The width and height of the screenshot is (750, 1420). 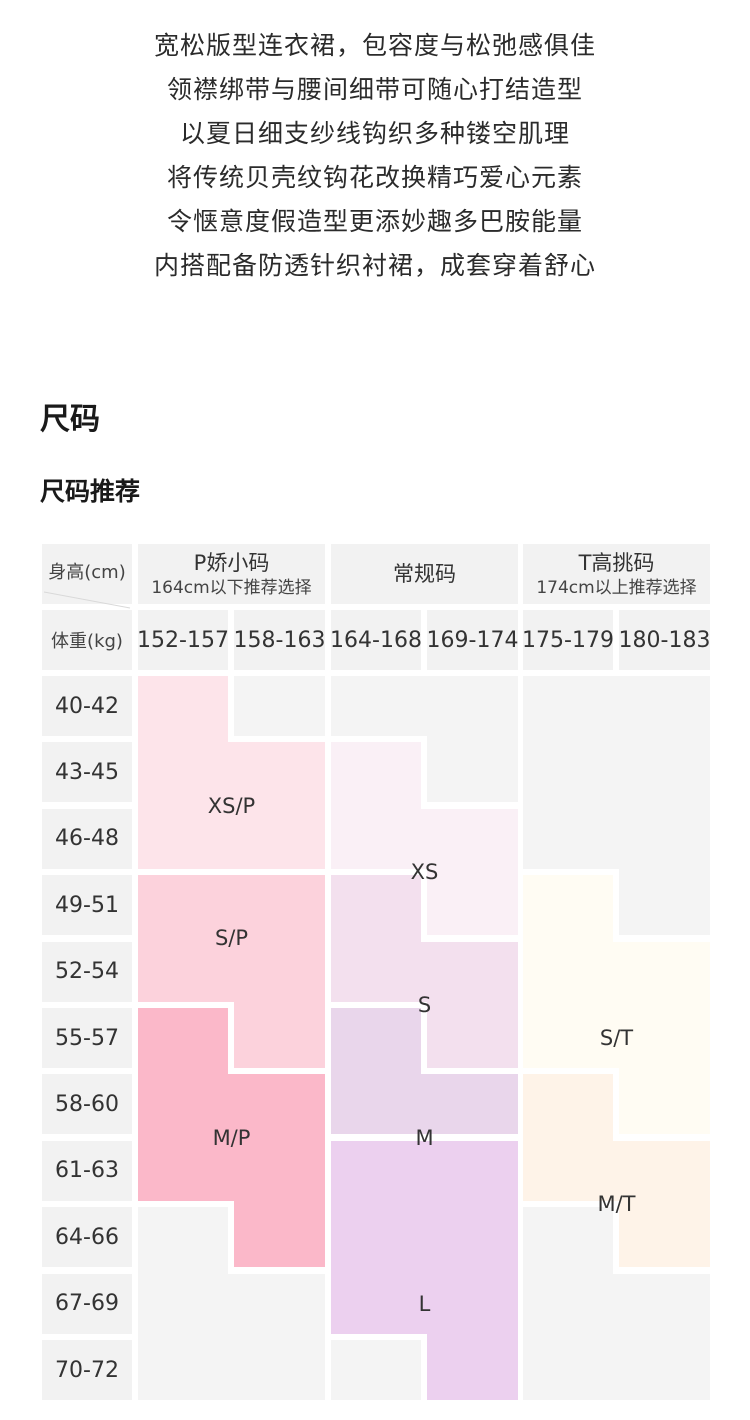 I want to click on size-label: XS, so click(x=424, y=872).